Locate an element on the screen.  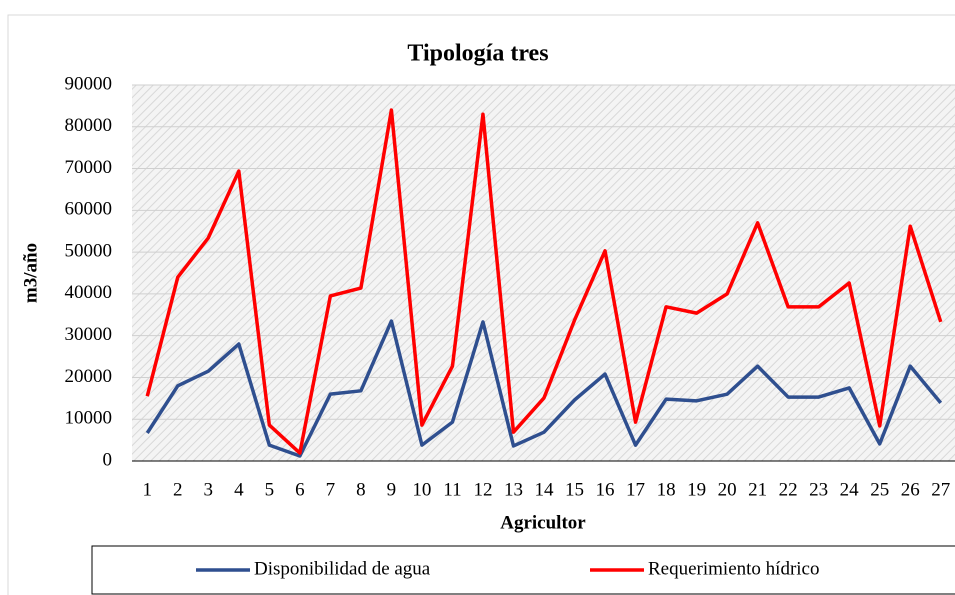
y-tick-label: 20000 is located at coordinates (89, 376).